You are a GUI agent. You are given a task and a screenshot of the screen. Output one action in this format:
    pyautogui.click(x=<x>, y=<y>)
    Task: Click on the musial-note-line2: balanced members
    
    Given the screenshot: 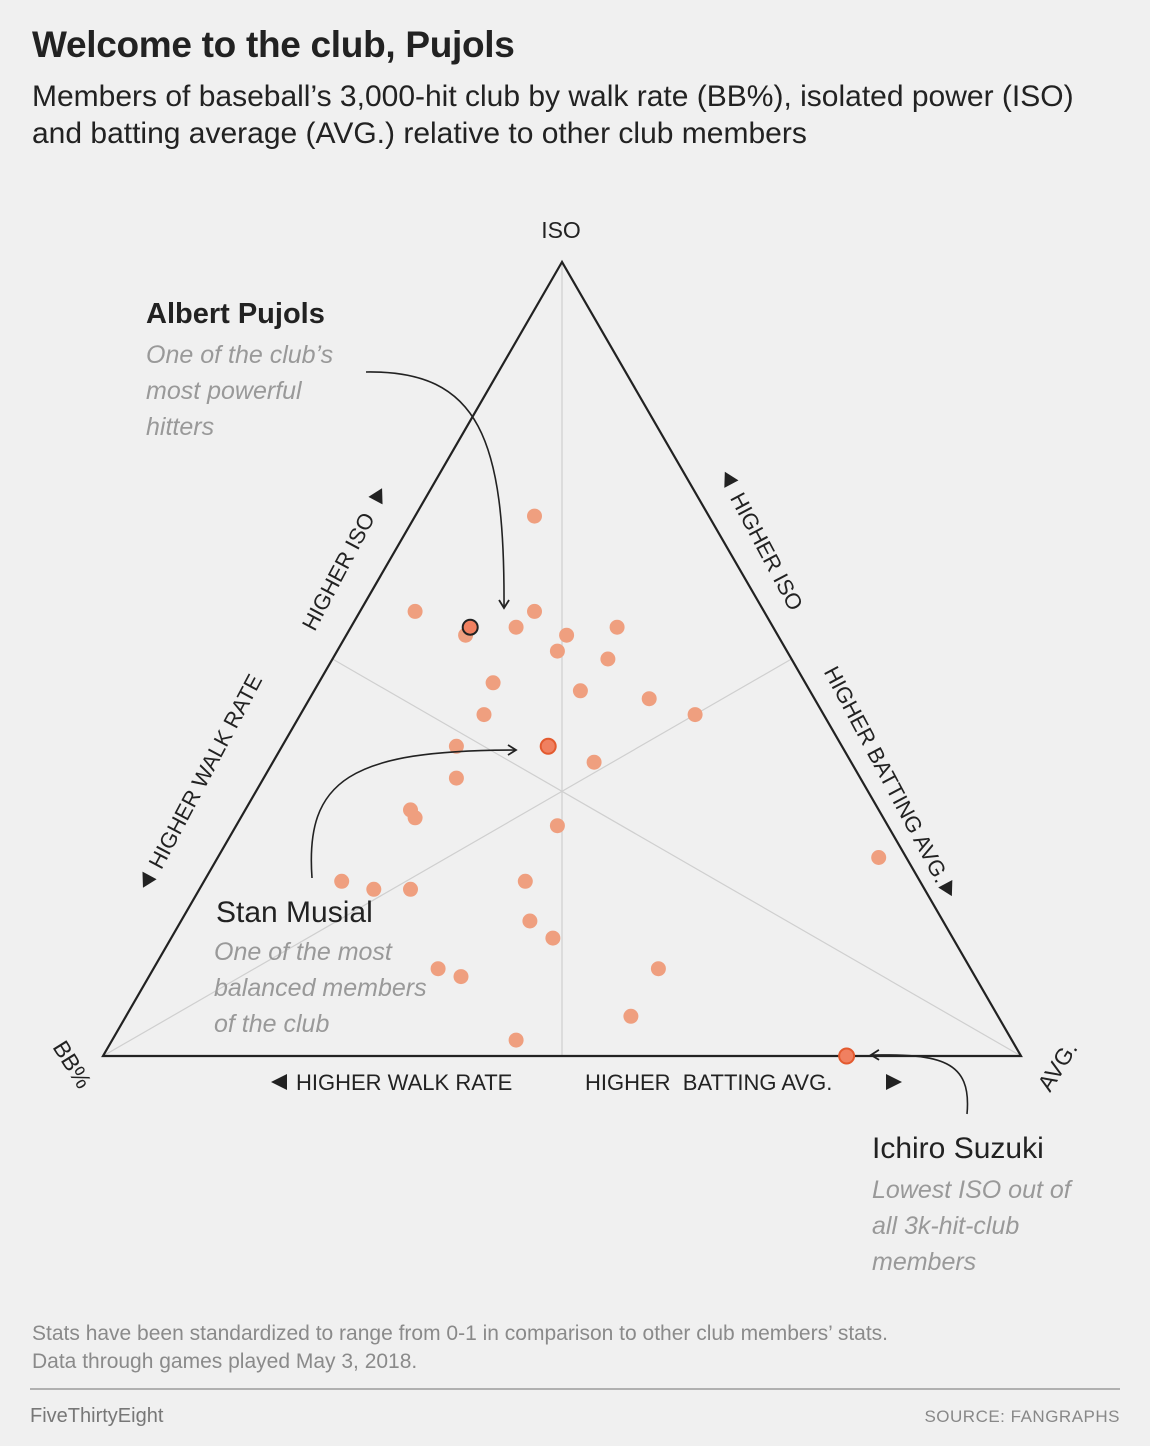 What is the action you would take?
    pyautogui.click(x=320, y=988)
    